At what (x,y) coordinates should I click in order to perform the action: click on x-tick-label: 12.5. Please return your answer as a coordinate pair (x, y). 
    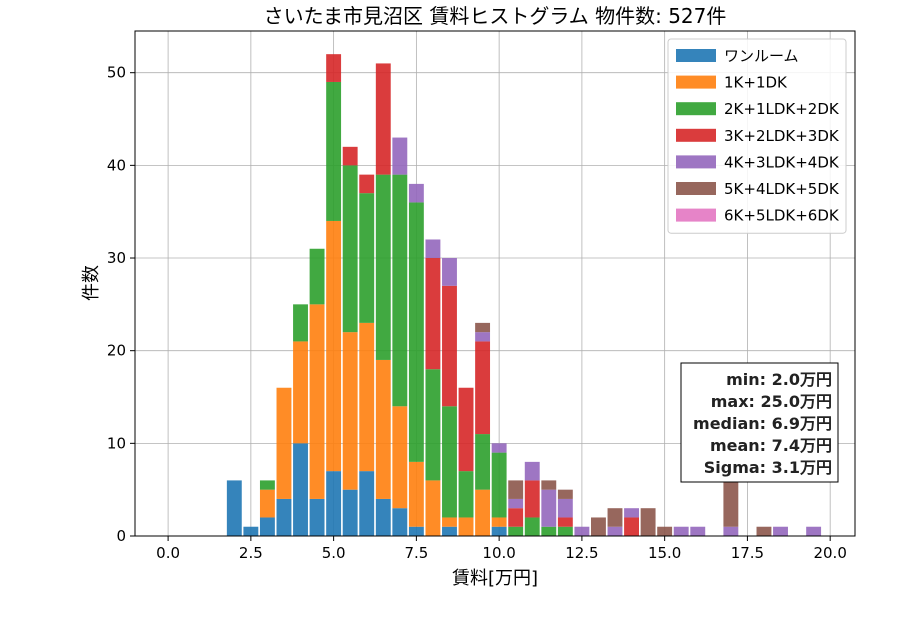
    Looking at the image, I should click on (581, 553).